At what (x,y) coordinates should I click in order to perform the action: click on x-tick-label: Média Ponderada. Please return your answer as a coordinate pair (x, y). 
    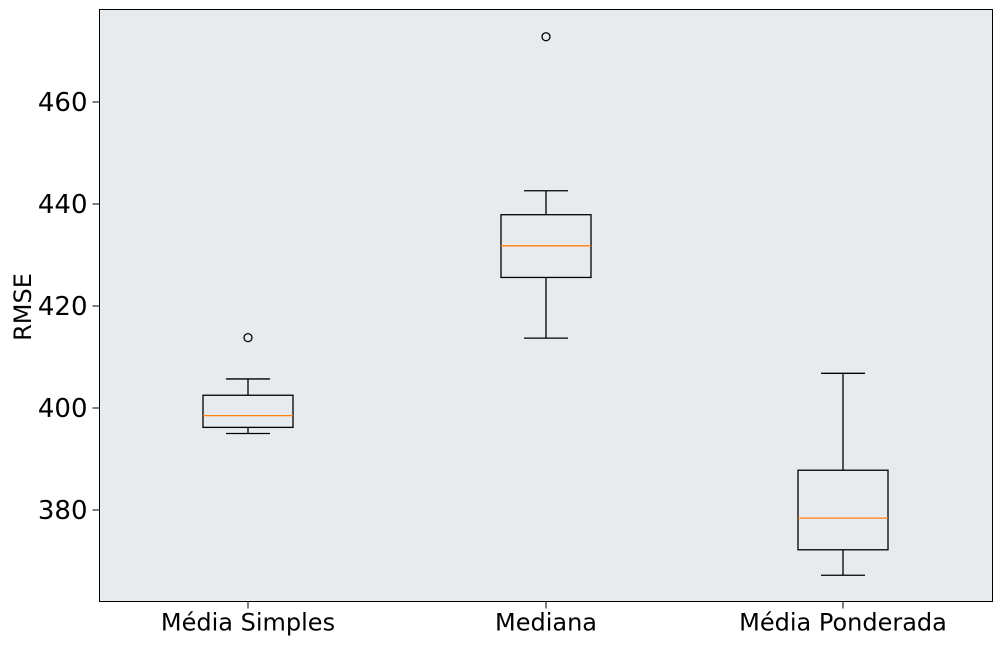
    Looking at the image, I should click on (843, 623).